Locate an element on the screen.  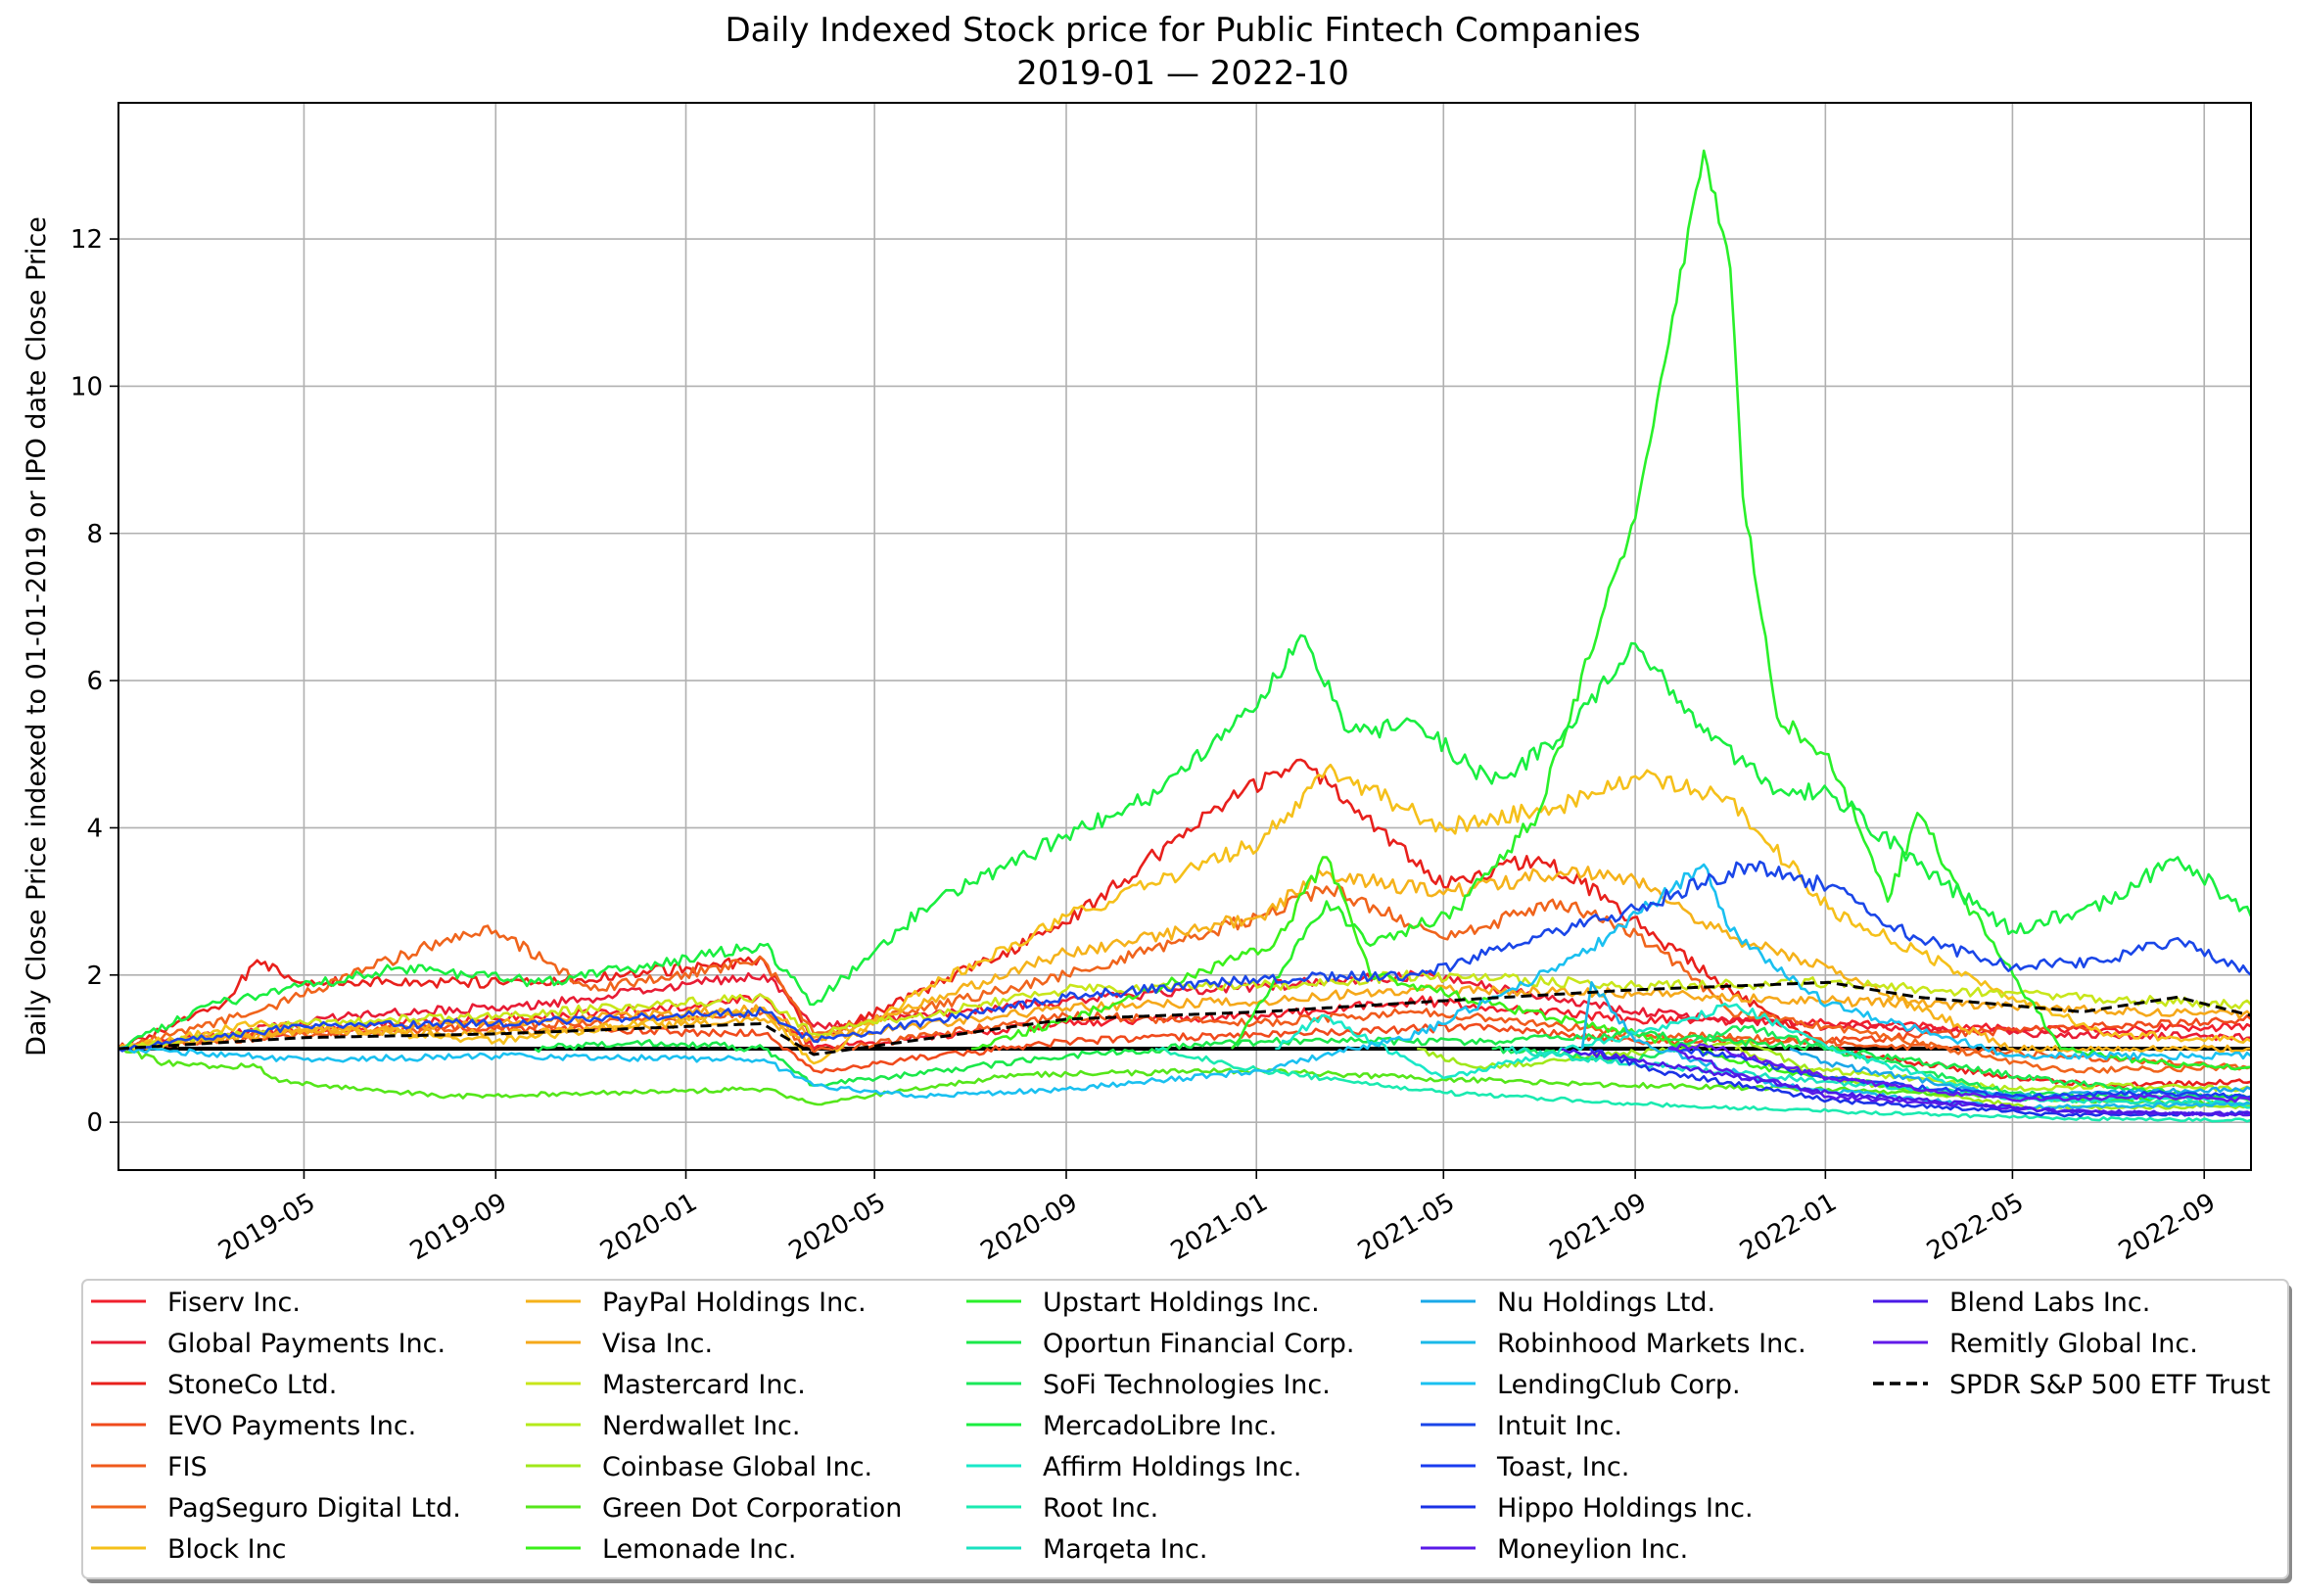
legend-label: Oportun Financial Corp. is located at coordinates (1198, 1344).